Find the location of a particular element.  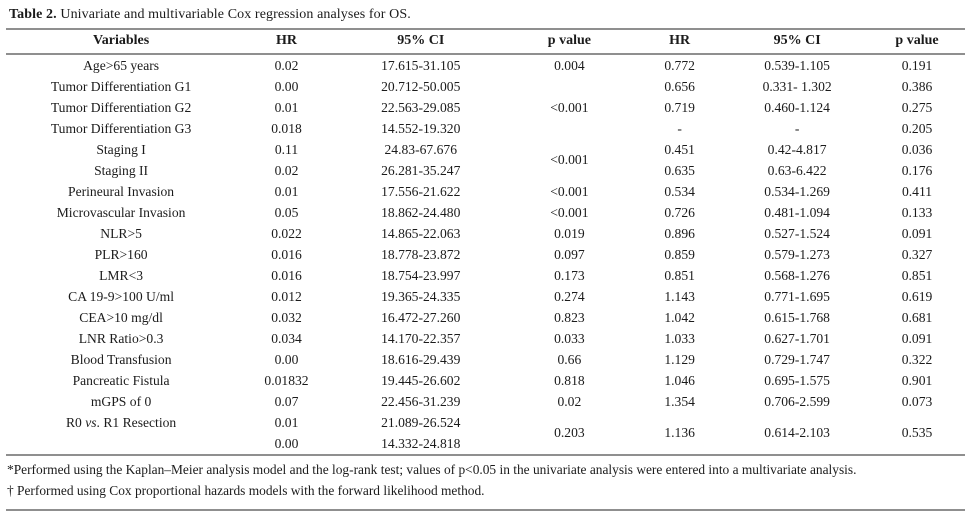

table-cell: 0.02 is located at coordinates (286, 170).